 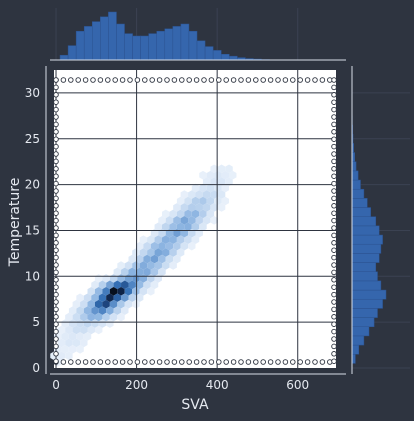 I want to click on y-tick-label: 20, so click(x=32, y=185).